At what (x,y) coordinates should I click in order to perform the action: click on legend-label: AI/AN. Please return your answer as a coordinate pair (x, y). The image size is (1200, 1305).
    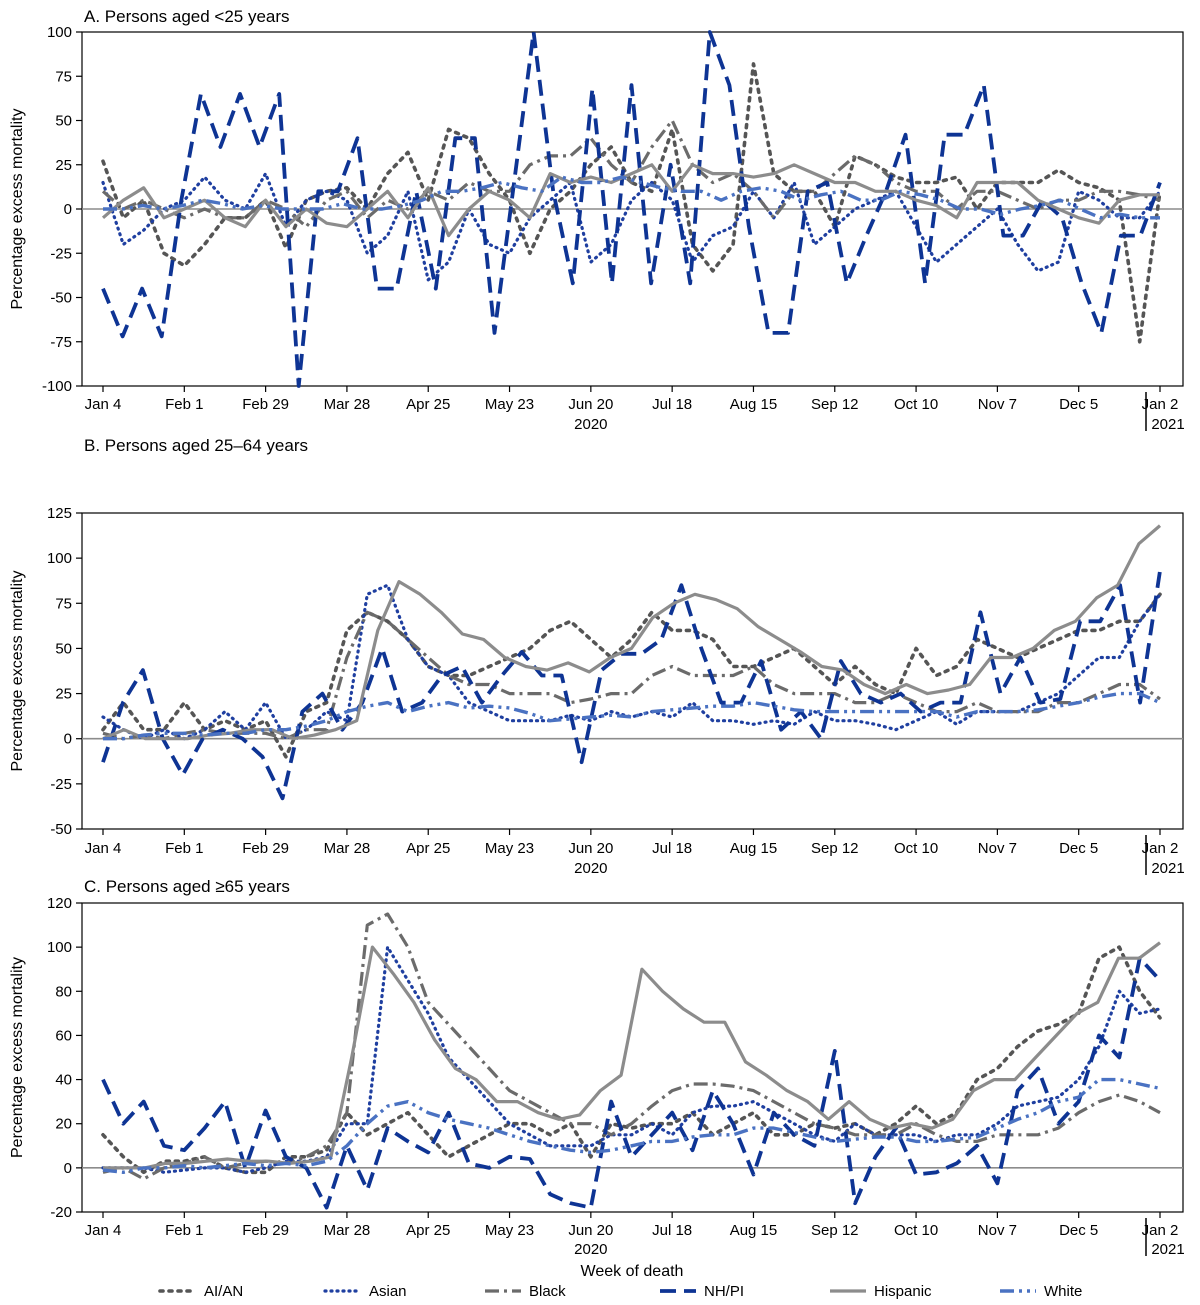
    Looking at the image, I should click on (223, 1291).